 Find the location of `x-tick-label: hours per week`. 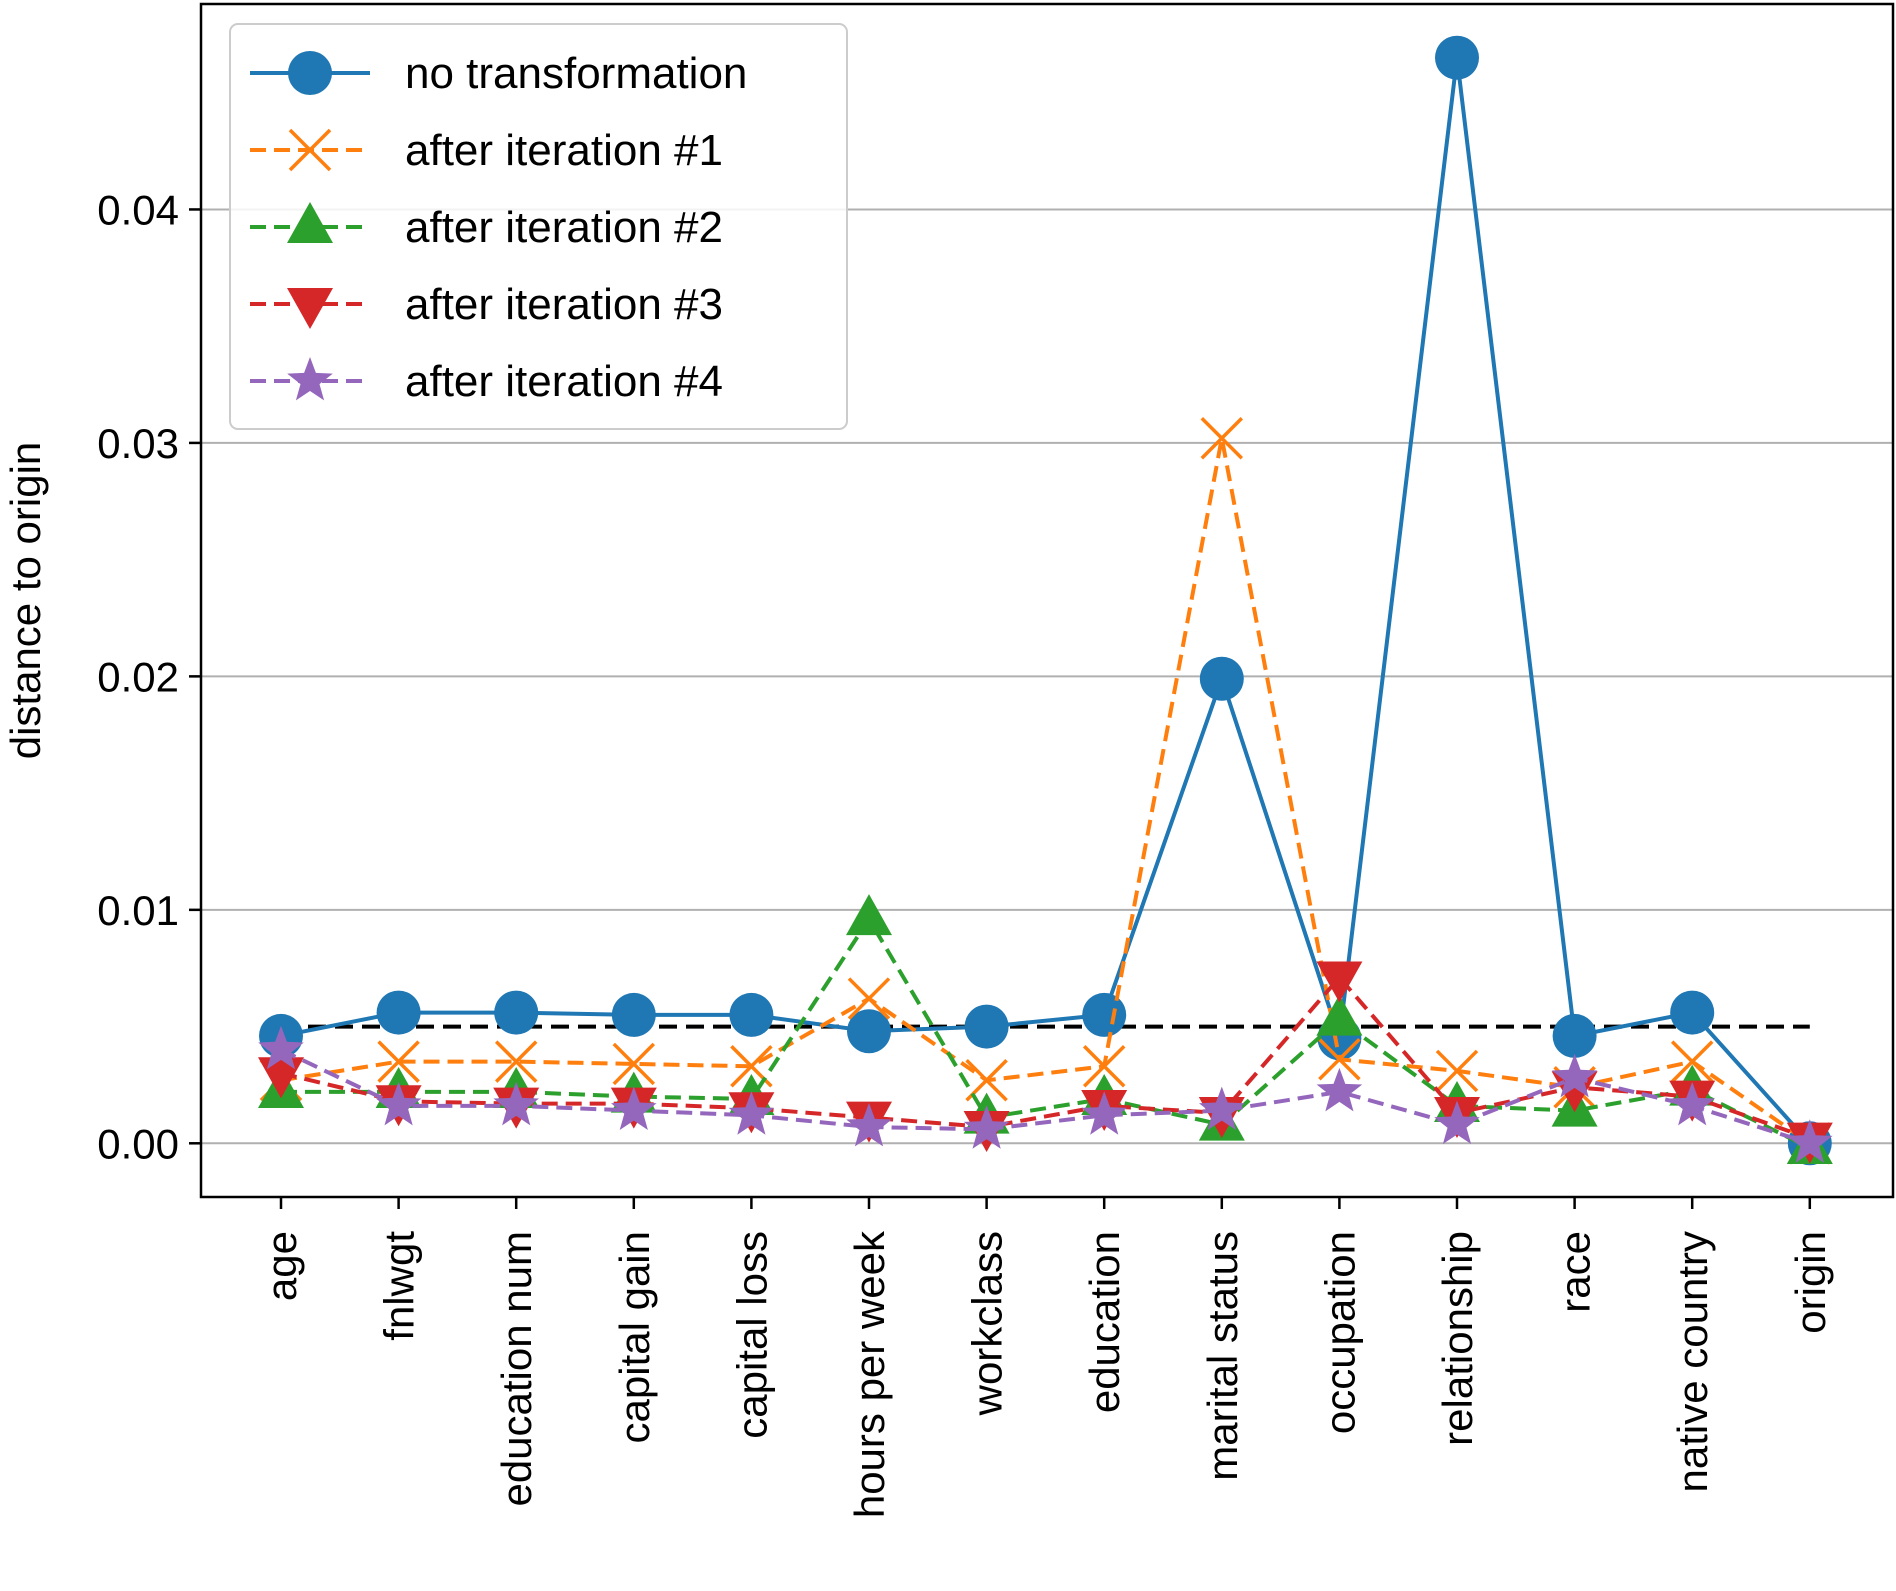

x-tick-label: hours per week is located at coordinates (869, 1374).